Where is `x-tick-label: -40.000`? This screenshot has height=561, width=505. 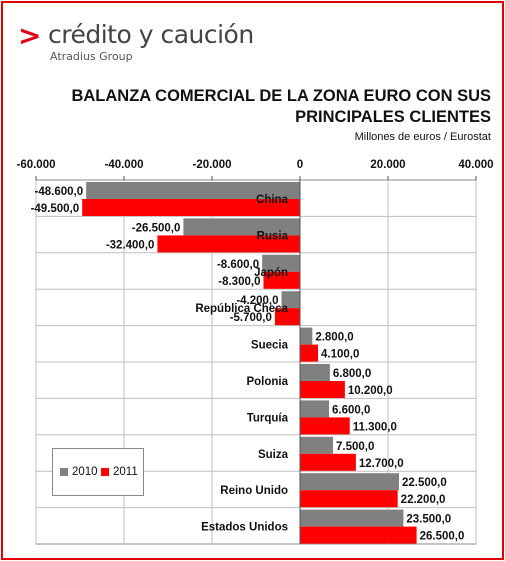 x-tick-label: -40.000 is located at coordinates (123, 165).